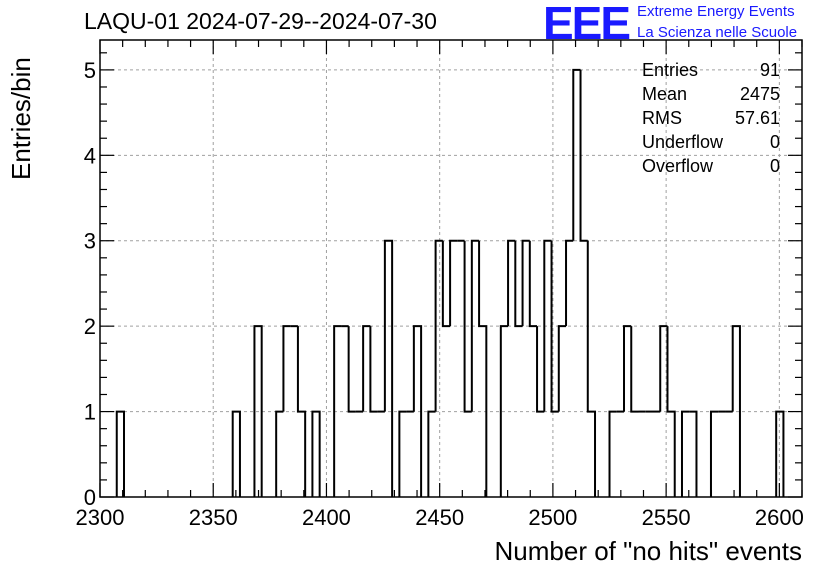 This screenshot has height=572, width=836. Describe the element at coordinates (90, 326) in the screenshot. I see `y-tick-label: 2` at that location.